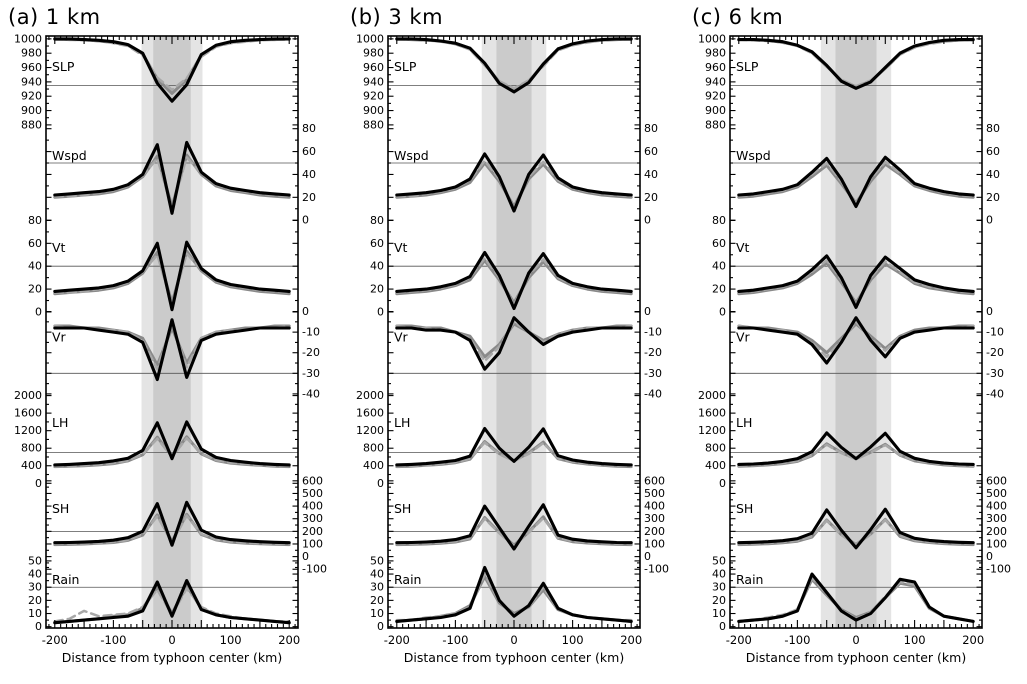 Image resolution: width=1027 pixels, height=684 pixels. What do you see at coordinates (654, 493) in the screenshot?
I see `ytick-label-SH: 500` at bounding box center [654, 493].